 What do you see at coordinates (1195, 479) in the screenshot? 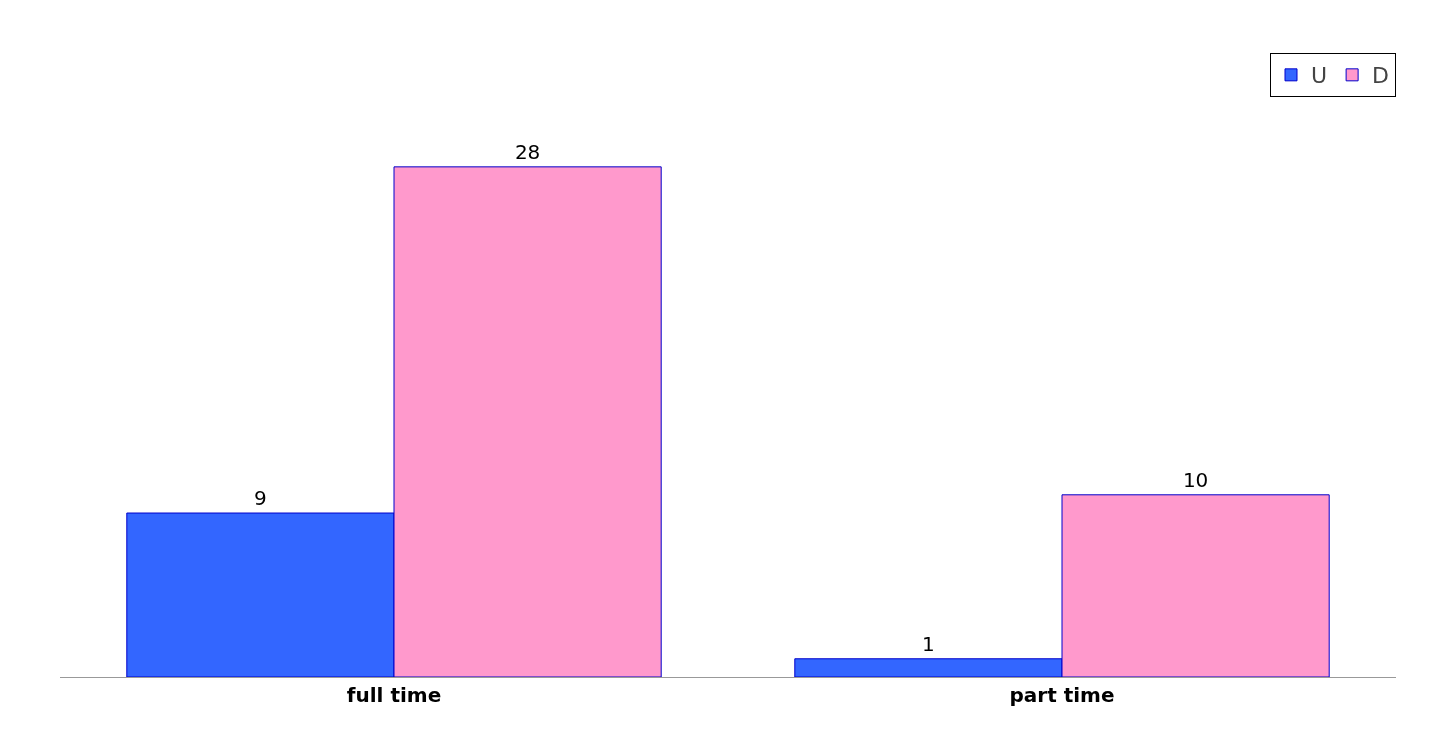
I see `data-label: 10` at bounding box center [1195, 479].